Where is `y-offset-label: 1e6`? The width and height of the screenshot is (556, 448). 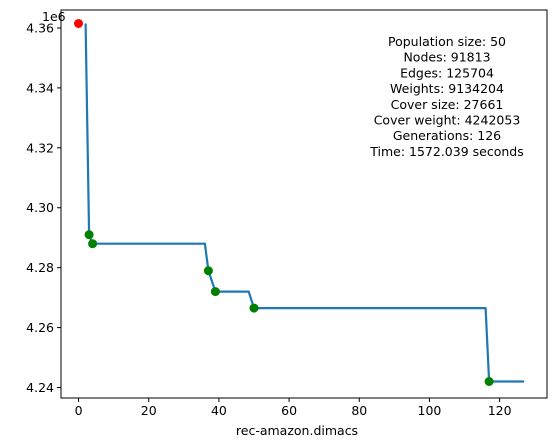 y-offset-label: 1e6 is located at coordinates (54, 16).